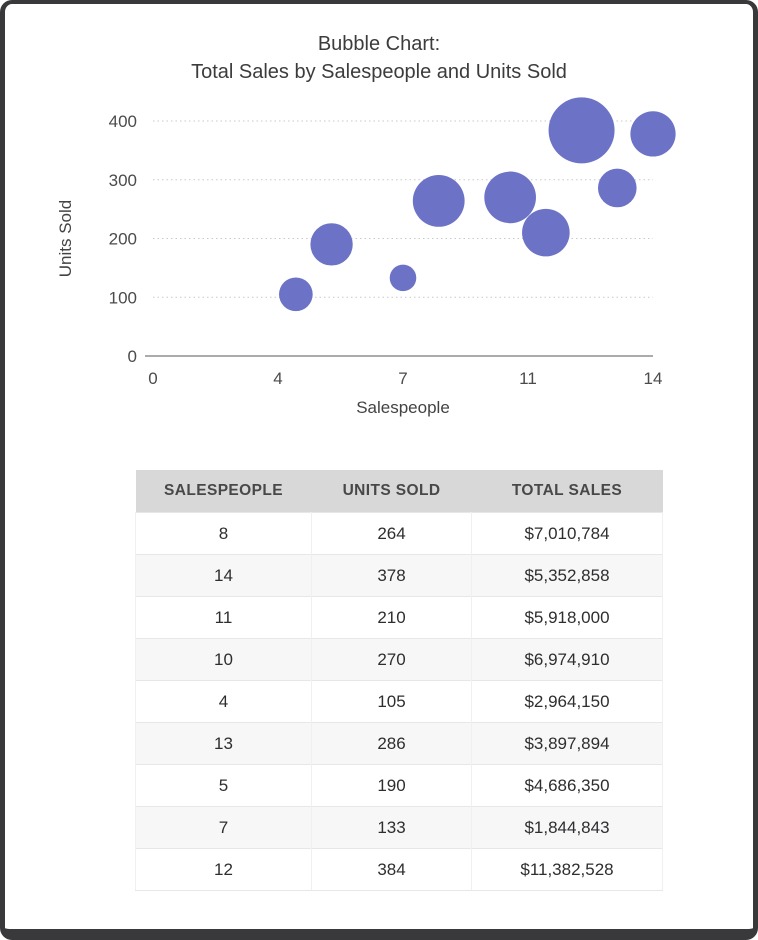 The width and height of the screenshot is (758, 940). I want to click on y-tick-label: 0, so click(132, 356).